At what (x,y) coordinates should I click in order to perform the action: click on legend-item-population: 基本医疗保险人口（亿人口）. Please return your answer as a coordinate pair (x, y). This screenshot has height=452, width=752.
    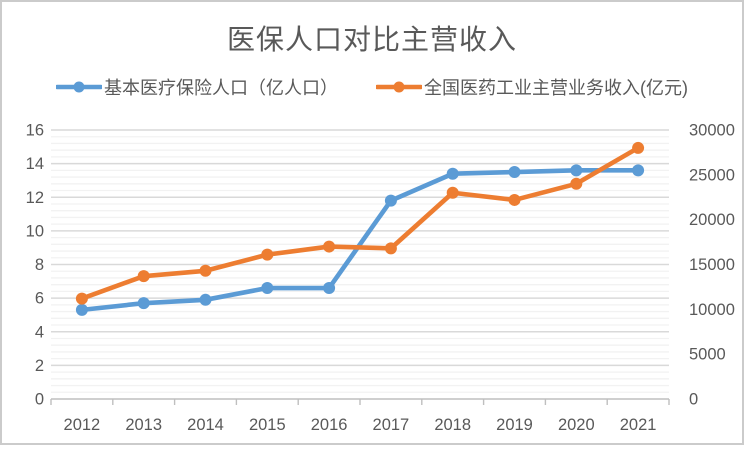
    Looking at the image, I should click on (197, 87).